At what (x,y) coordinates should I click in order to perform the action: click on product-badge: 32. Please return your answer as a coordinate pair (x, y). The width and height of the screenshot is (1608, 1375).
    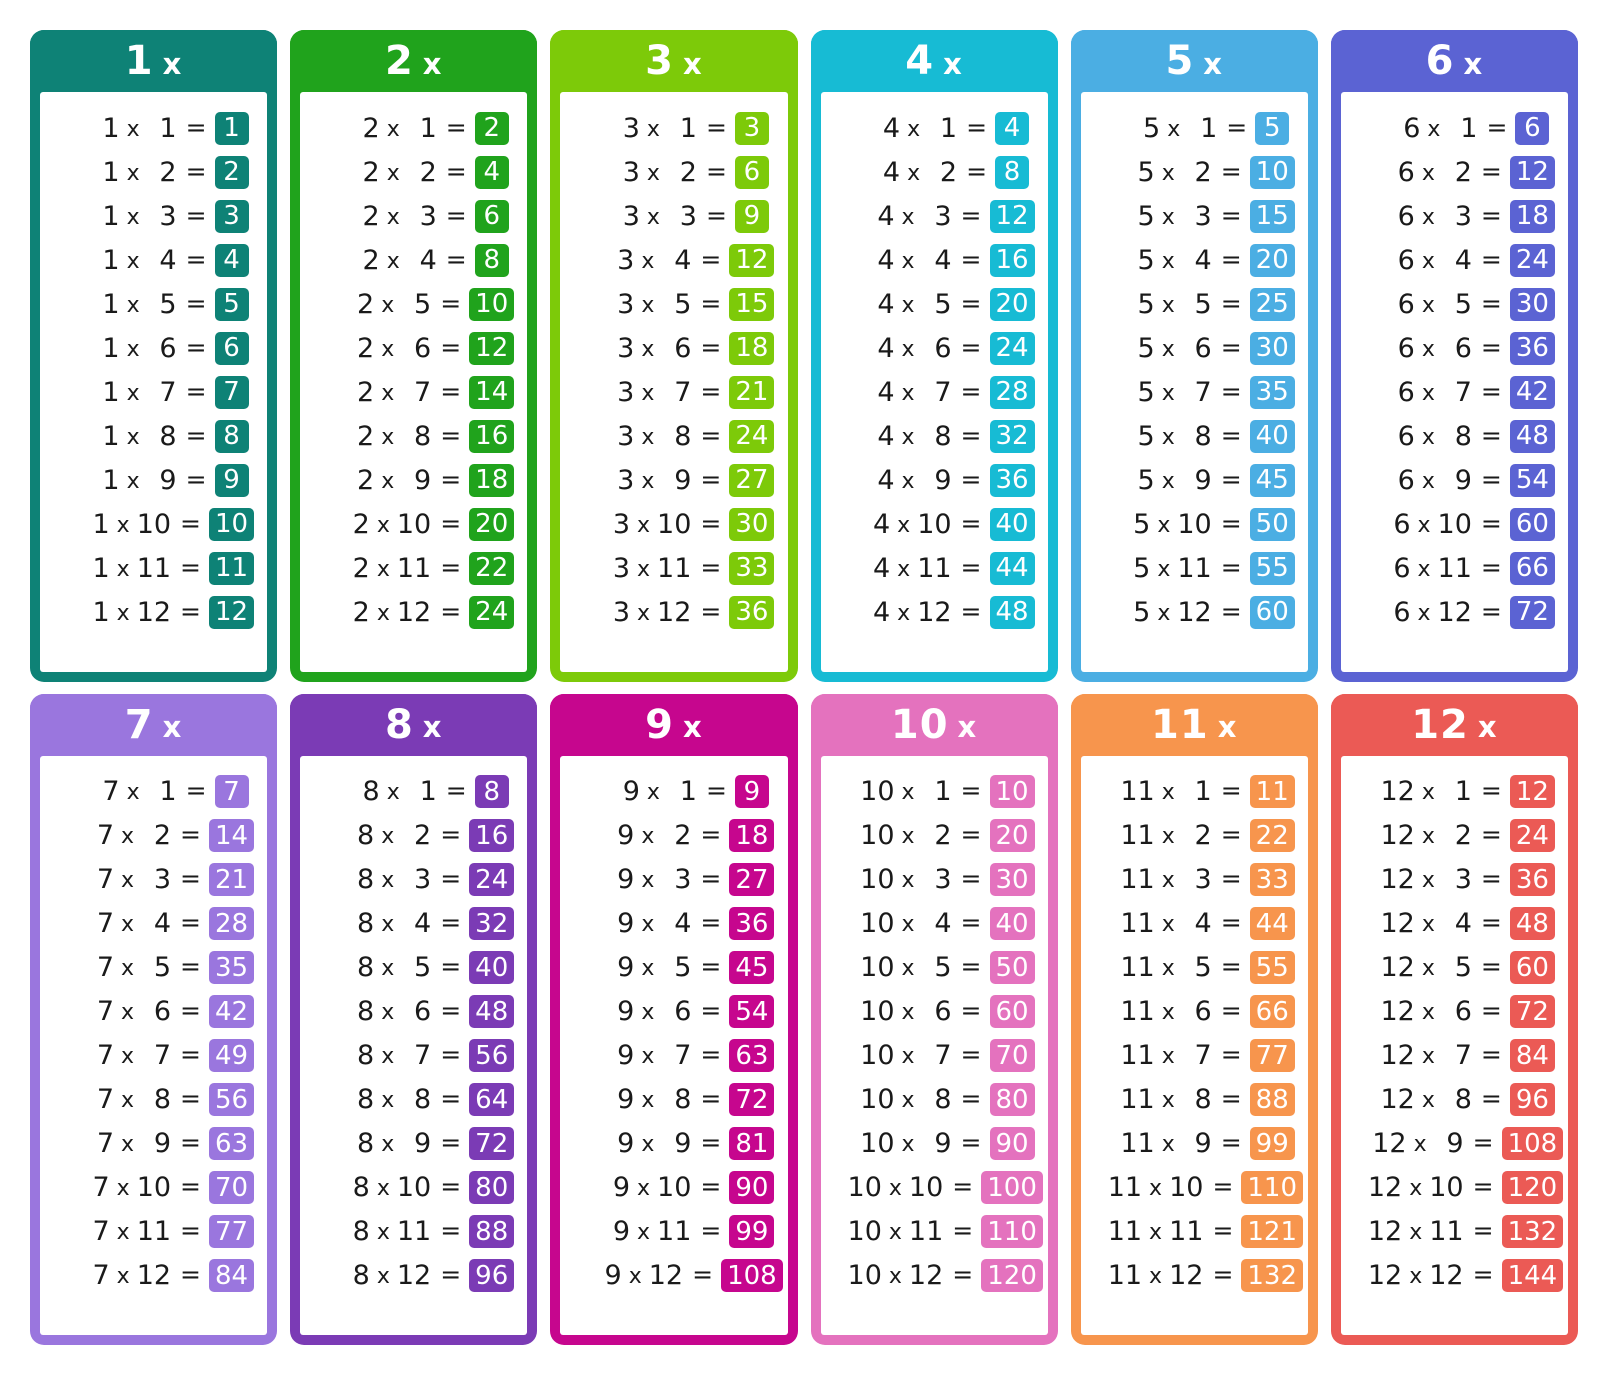
    Looking at the image, I should click on (1012, 436).